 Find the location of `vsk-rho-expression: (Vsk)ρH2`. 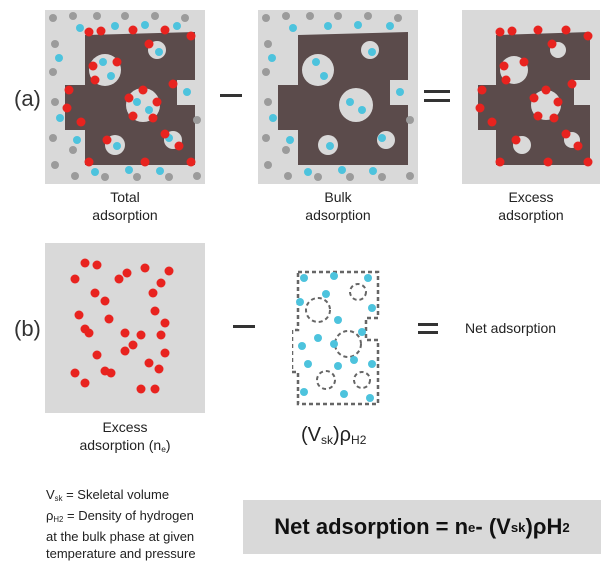

vsk-rho-expression: (Vsk)ρH2 is located at coordinates (333, 435).